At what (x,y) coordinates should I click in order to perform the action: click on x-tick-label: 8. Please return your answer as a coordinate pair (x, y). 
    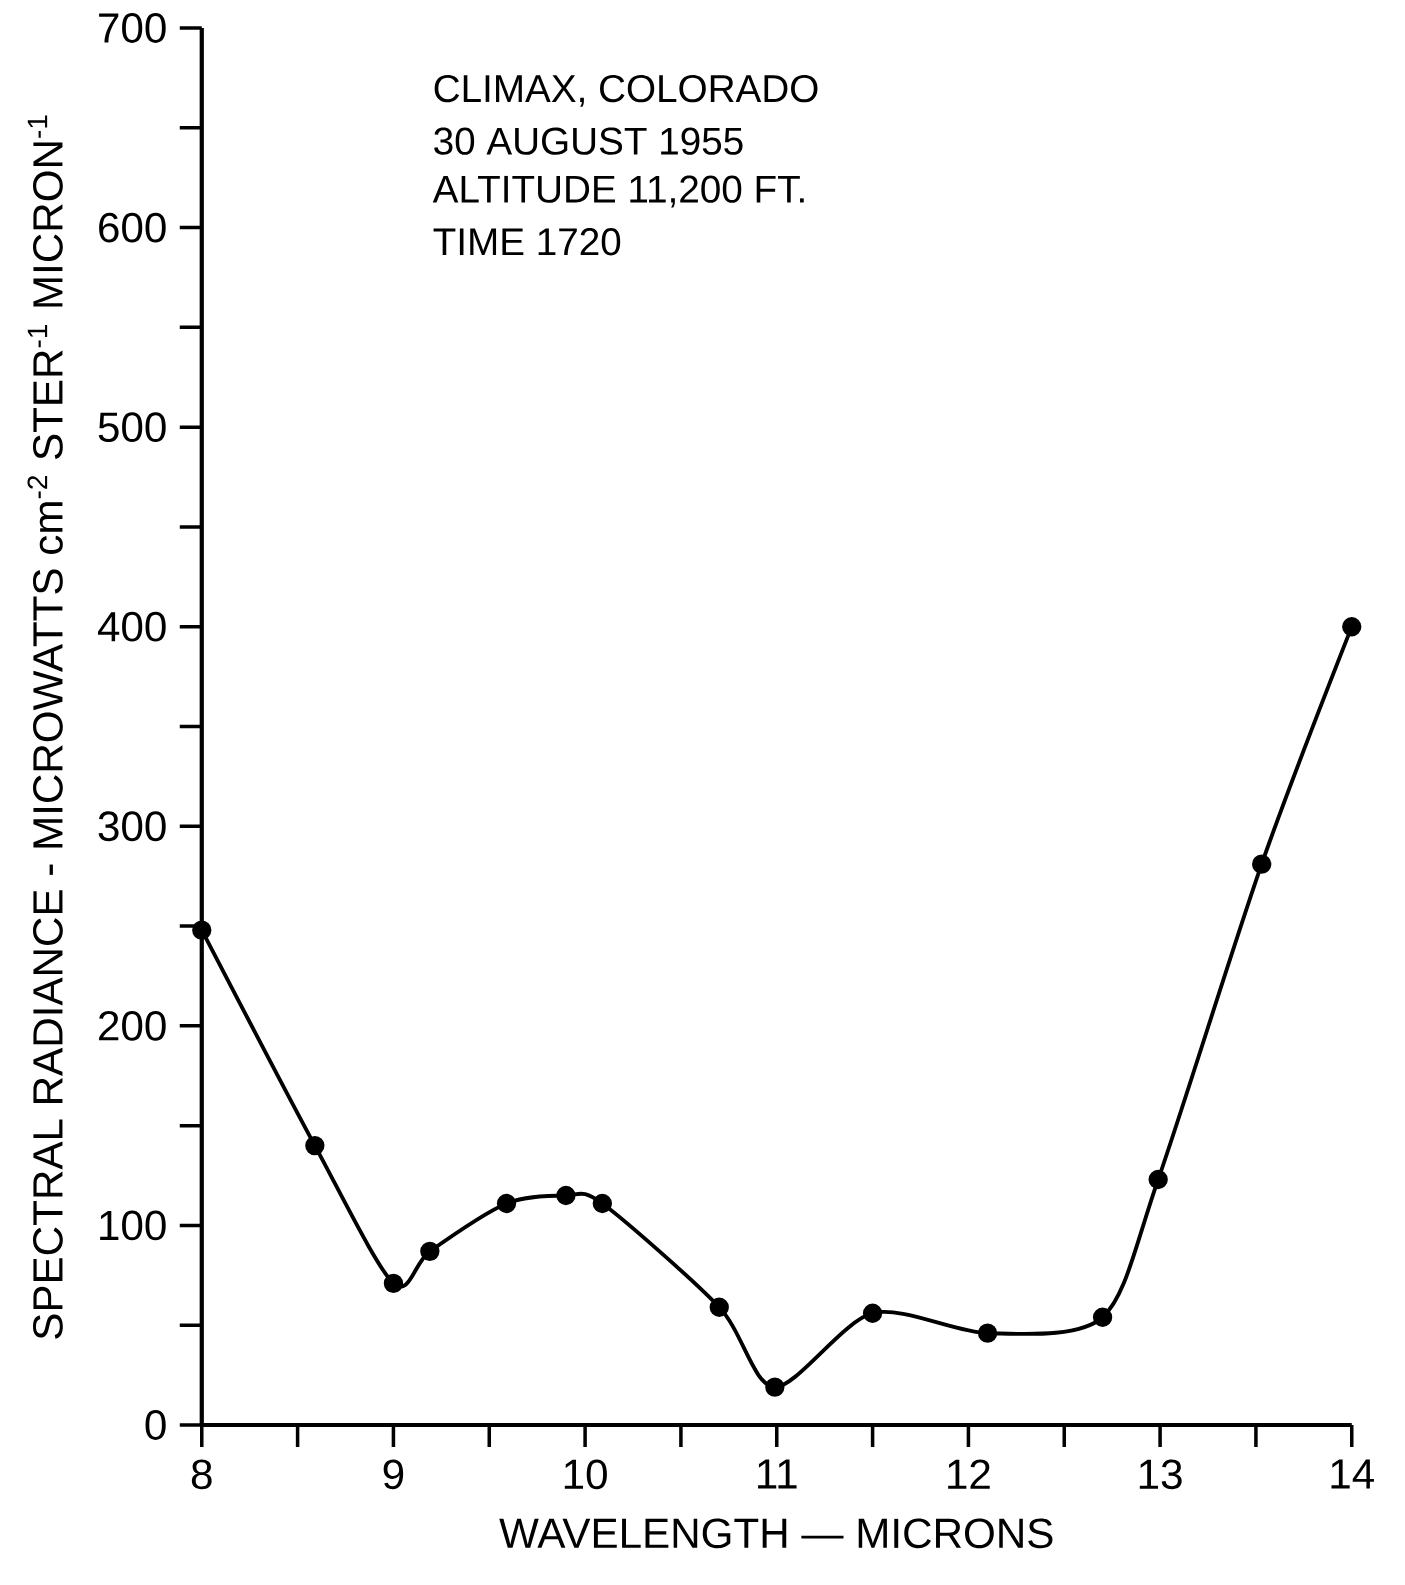
    Looking at the image, I should click on (201, 1474).